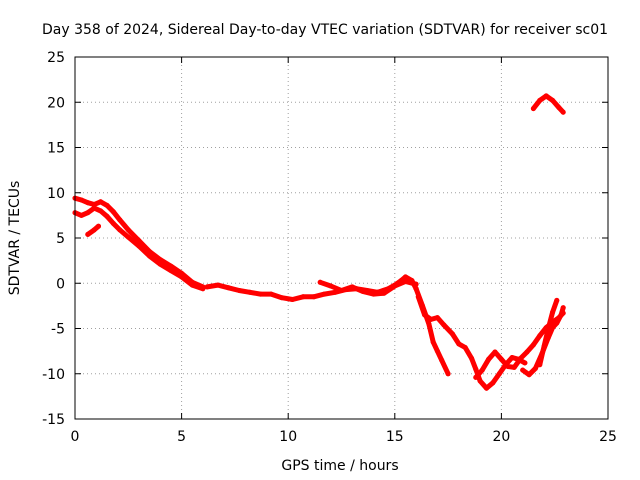 The width and height of the screenshot is (640, 480). Describe the element at coordinates (368, 287) in the screenshot. I see `series-track-mid-offset` at that location.